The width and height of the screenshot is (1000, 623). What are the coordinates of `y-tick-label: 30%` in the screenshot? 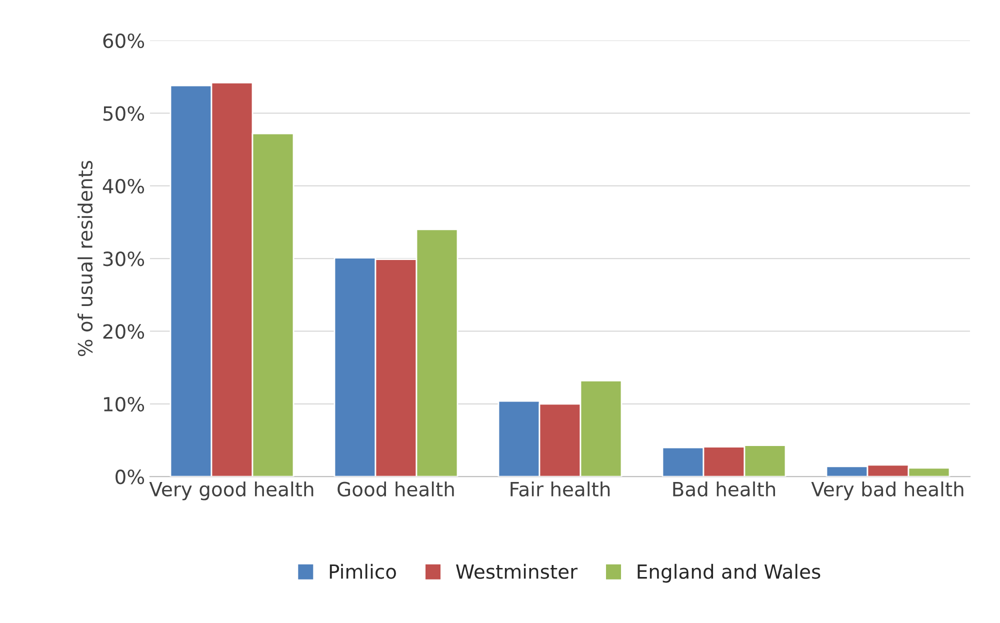 It's located at (123, 259).